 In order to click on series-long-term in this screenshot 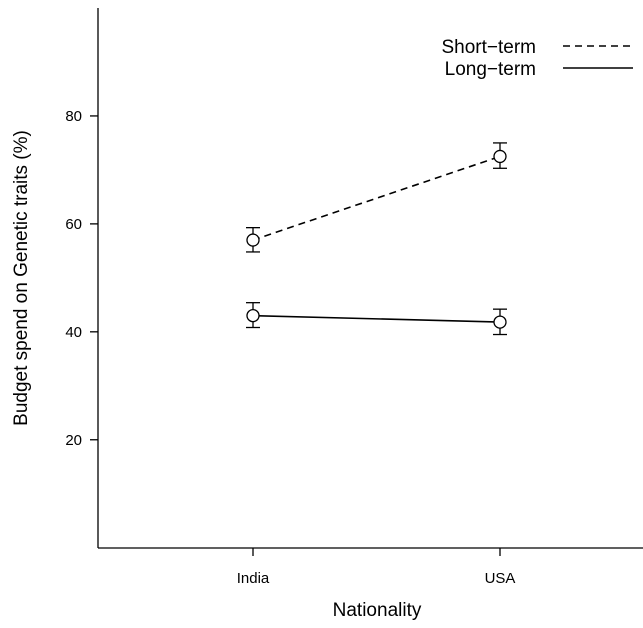, I will do `click(376, 319)`.